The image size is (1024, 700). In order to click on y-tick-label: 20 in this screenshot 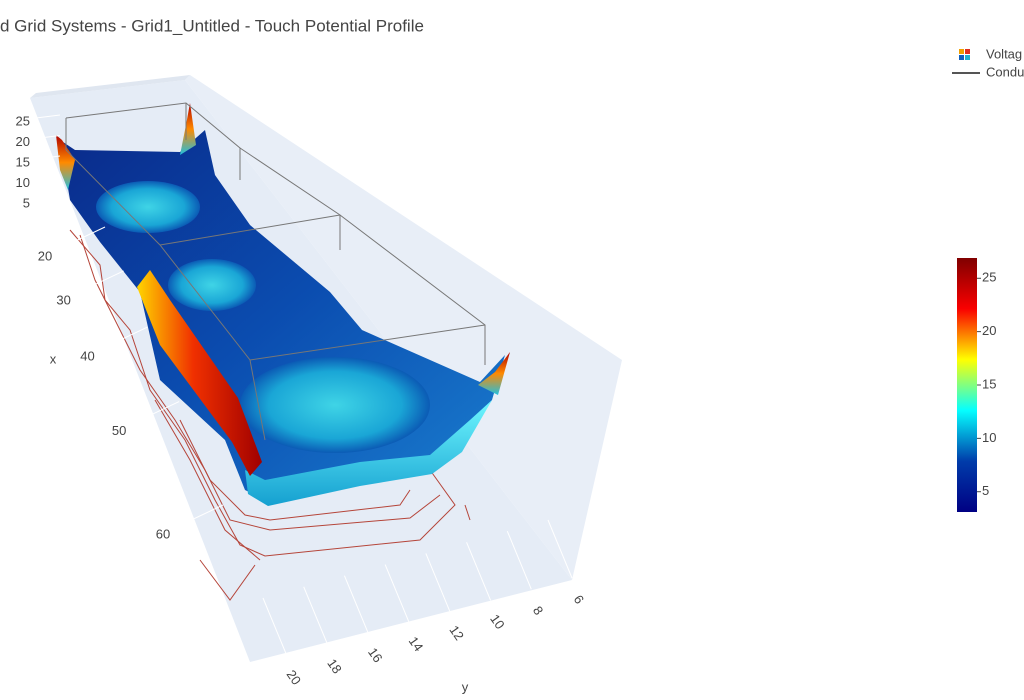, I will do `click(294, 677)`.